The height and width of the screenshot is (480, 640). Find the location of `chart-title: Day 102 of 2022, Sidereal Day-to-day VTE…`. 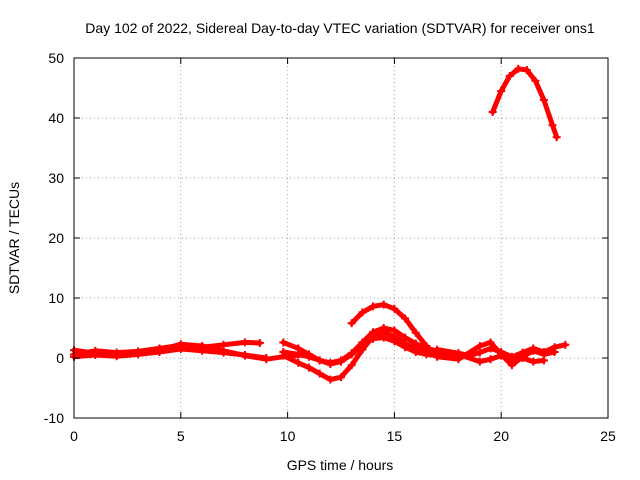

chart-title: Day 102 of 2022, Sidereal Day-to-day VTE… is located at coordinates (340, 28).